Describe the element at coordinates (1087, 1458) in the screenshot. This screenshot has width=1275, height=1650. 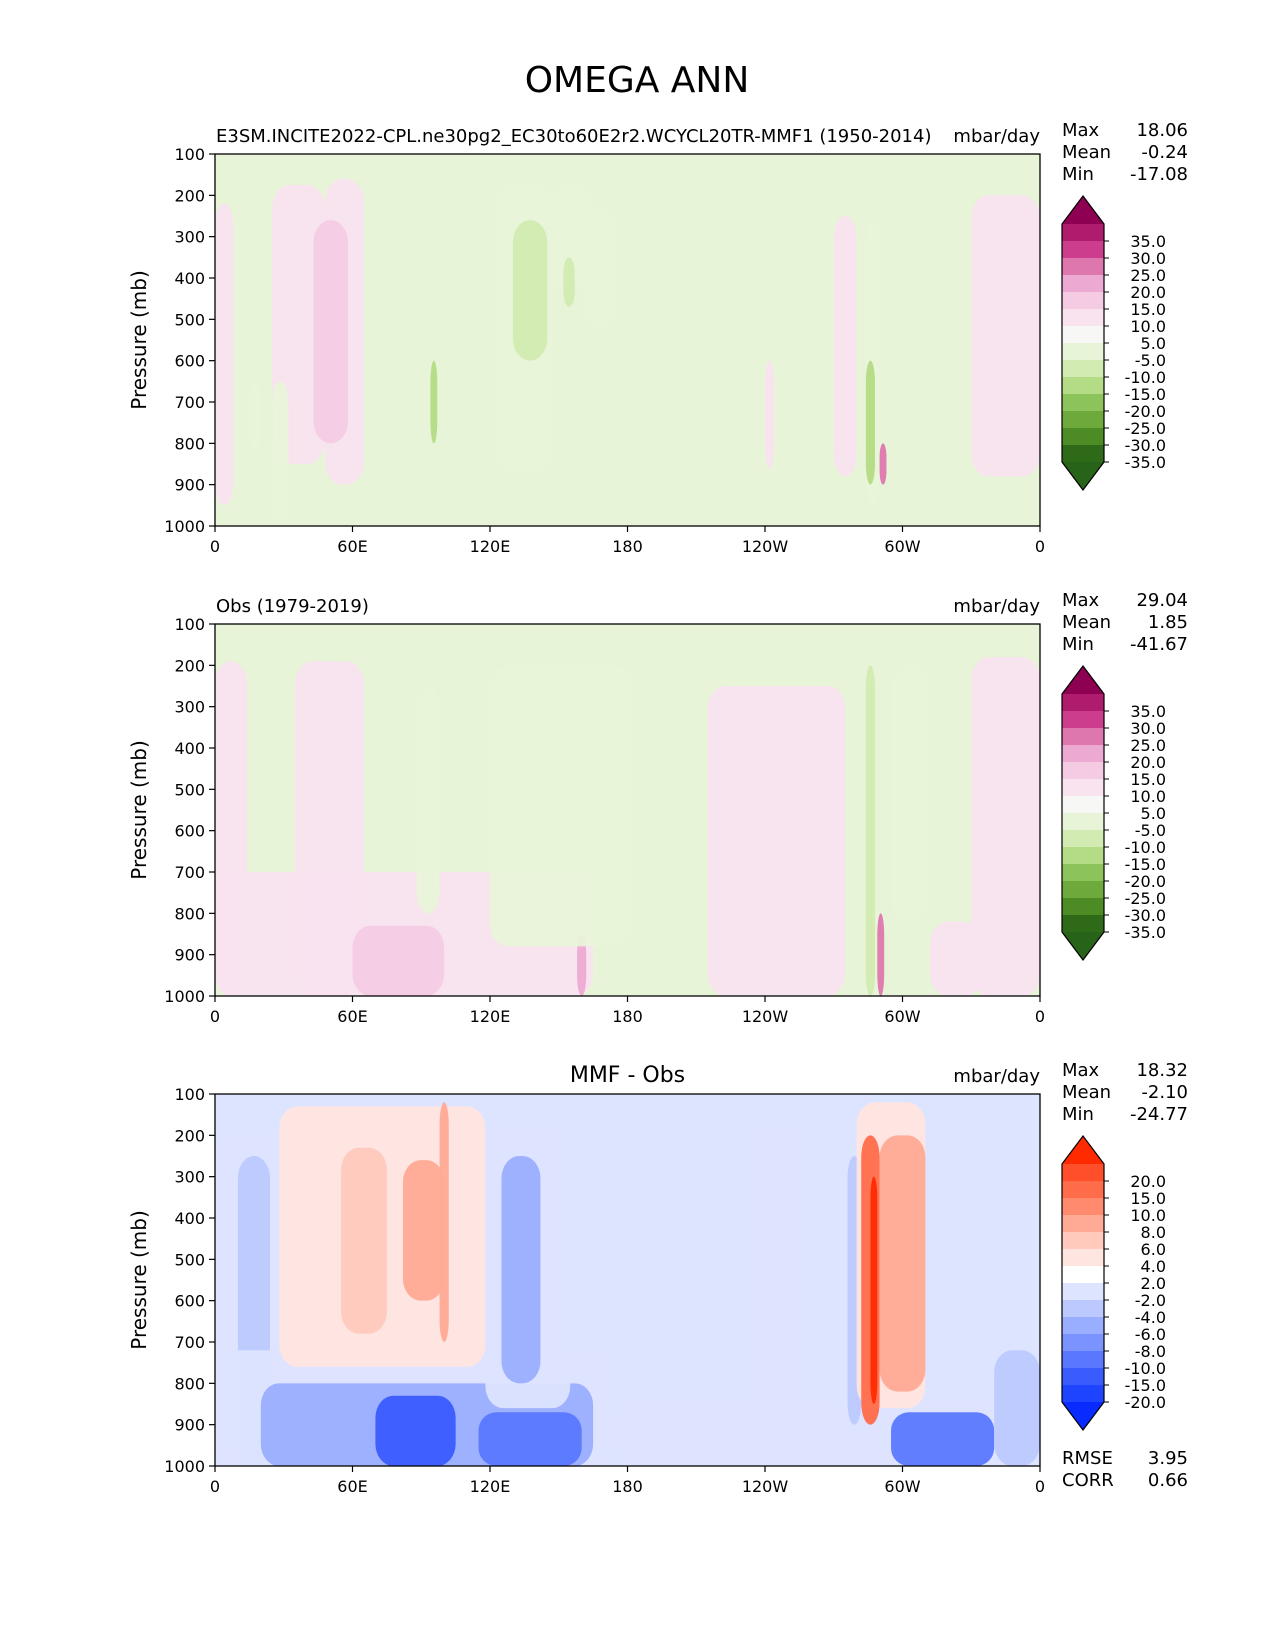
I see `metric-label: RMSE` at that location.